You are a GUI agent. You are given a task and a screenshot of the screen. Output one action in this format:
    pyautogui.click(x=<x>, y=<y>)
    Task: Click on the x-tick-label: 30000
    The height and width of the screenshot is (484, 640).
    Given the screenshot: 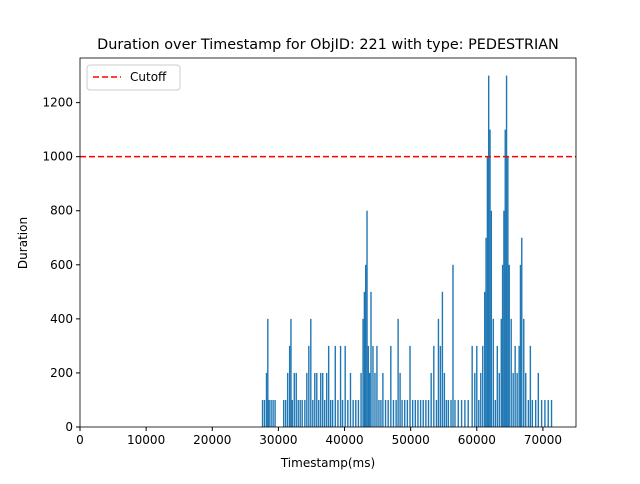 What is the action you would take?
    pyautogui.click(x=278, y=440)
    